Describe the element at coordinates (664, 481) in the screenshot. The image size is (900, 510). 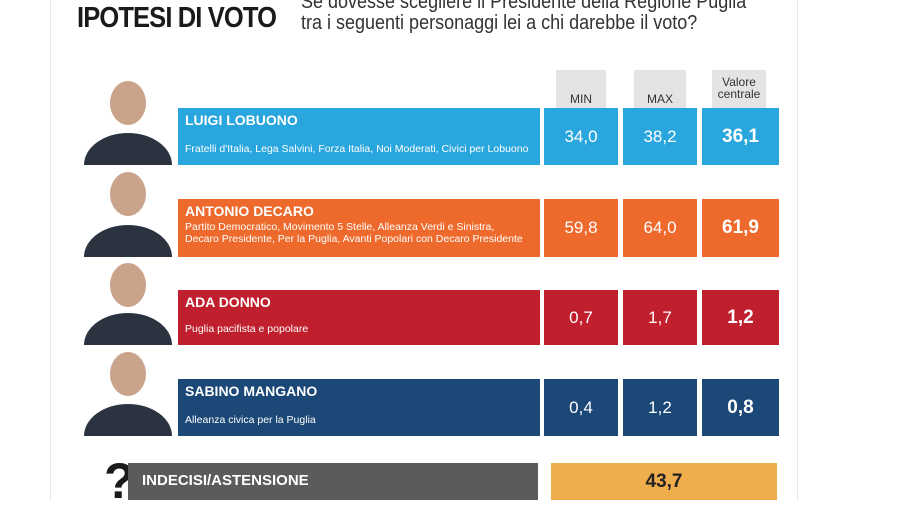
I see `undecided-value: 43,7` at that location.